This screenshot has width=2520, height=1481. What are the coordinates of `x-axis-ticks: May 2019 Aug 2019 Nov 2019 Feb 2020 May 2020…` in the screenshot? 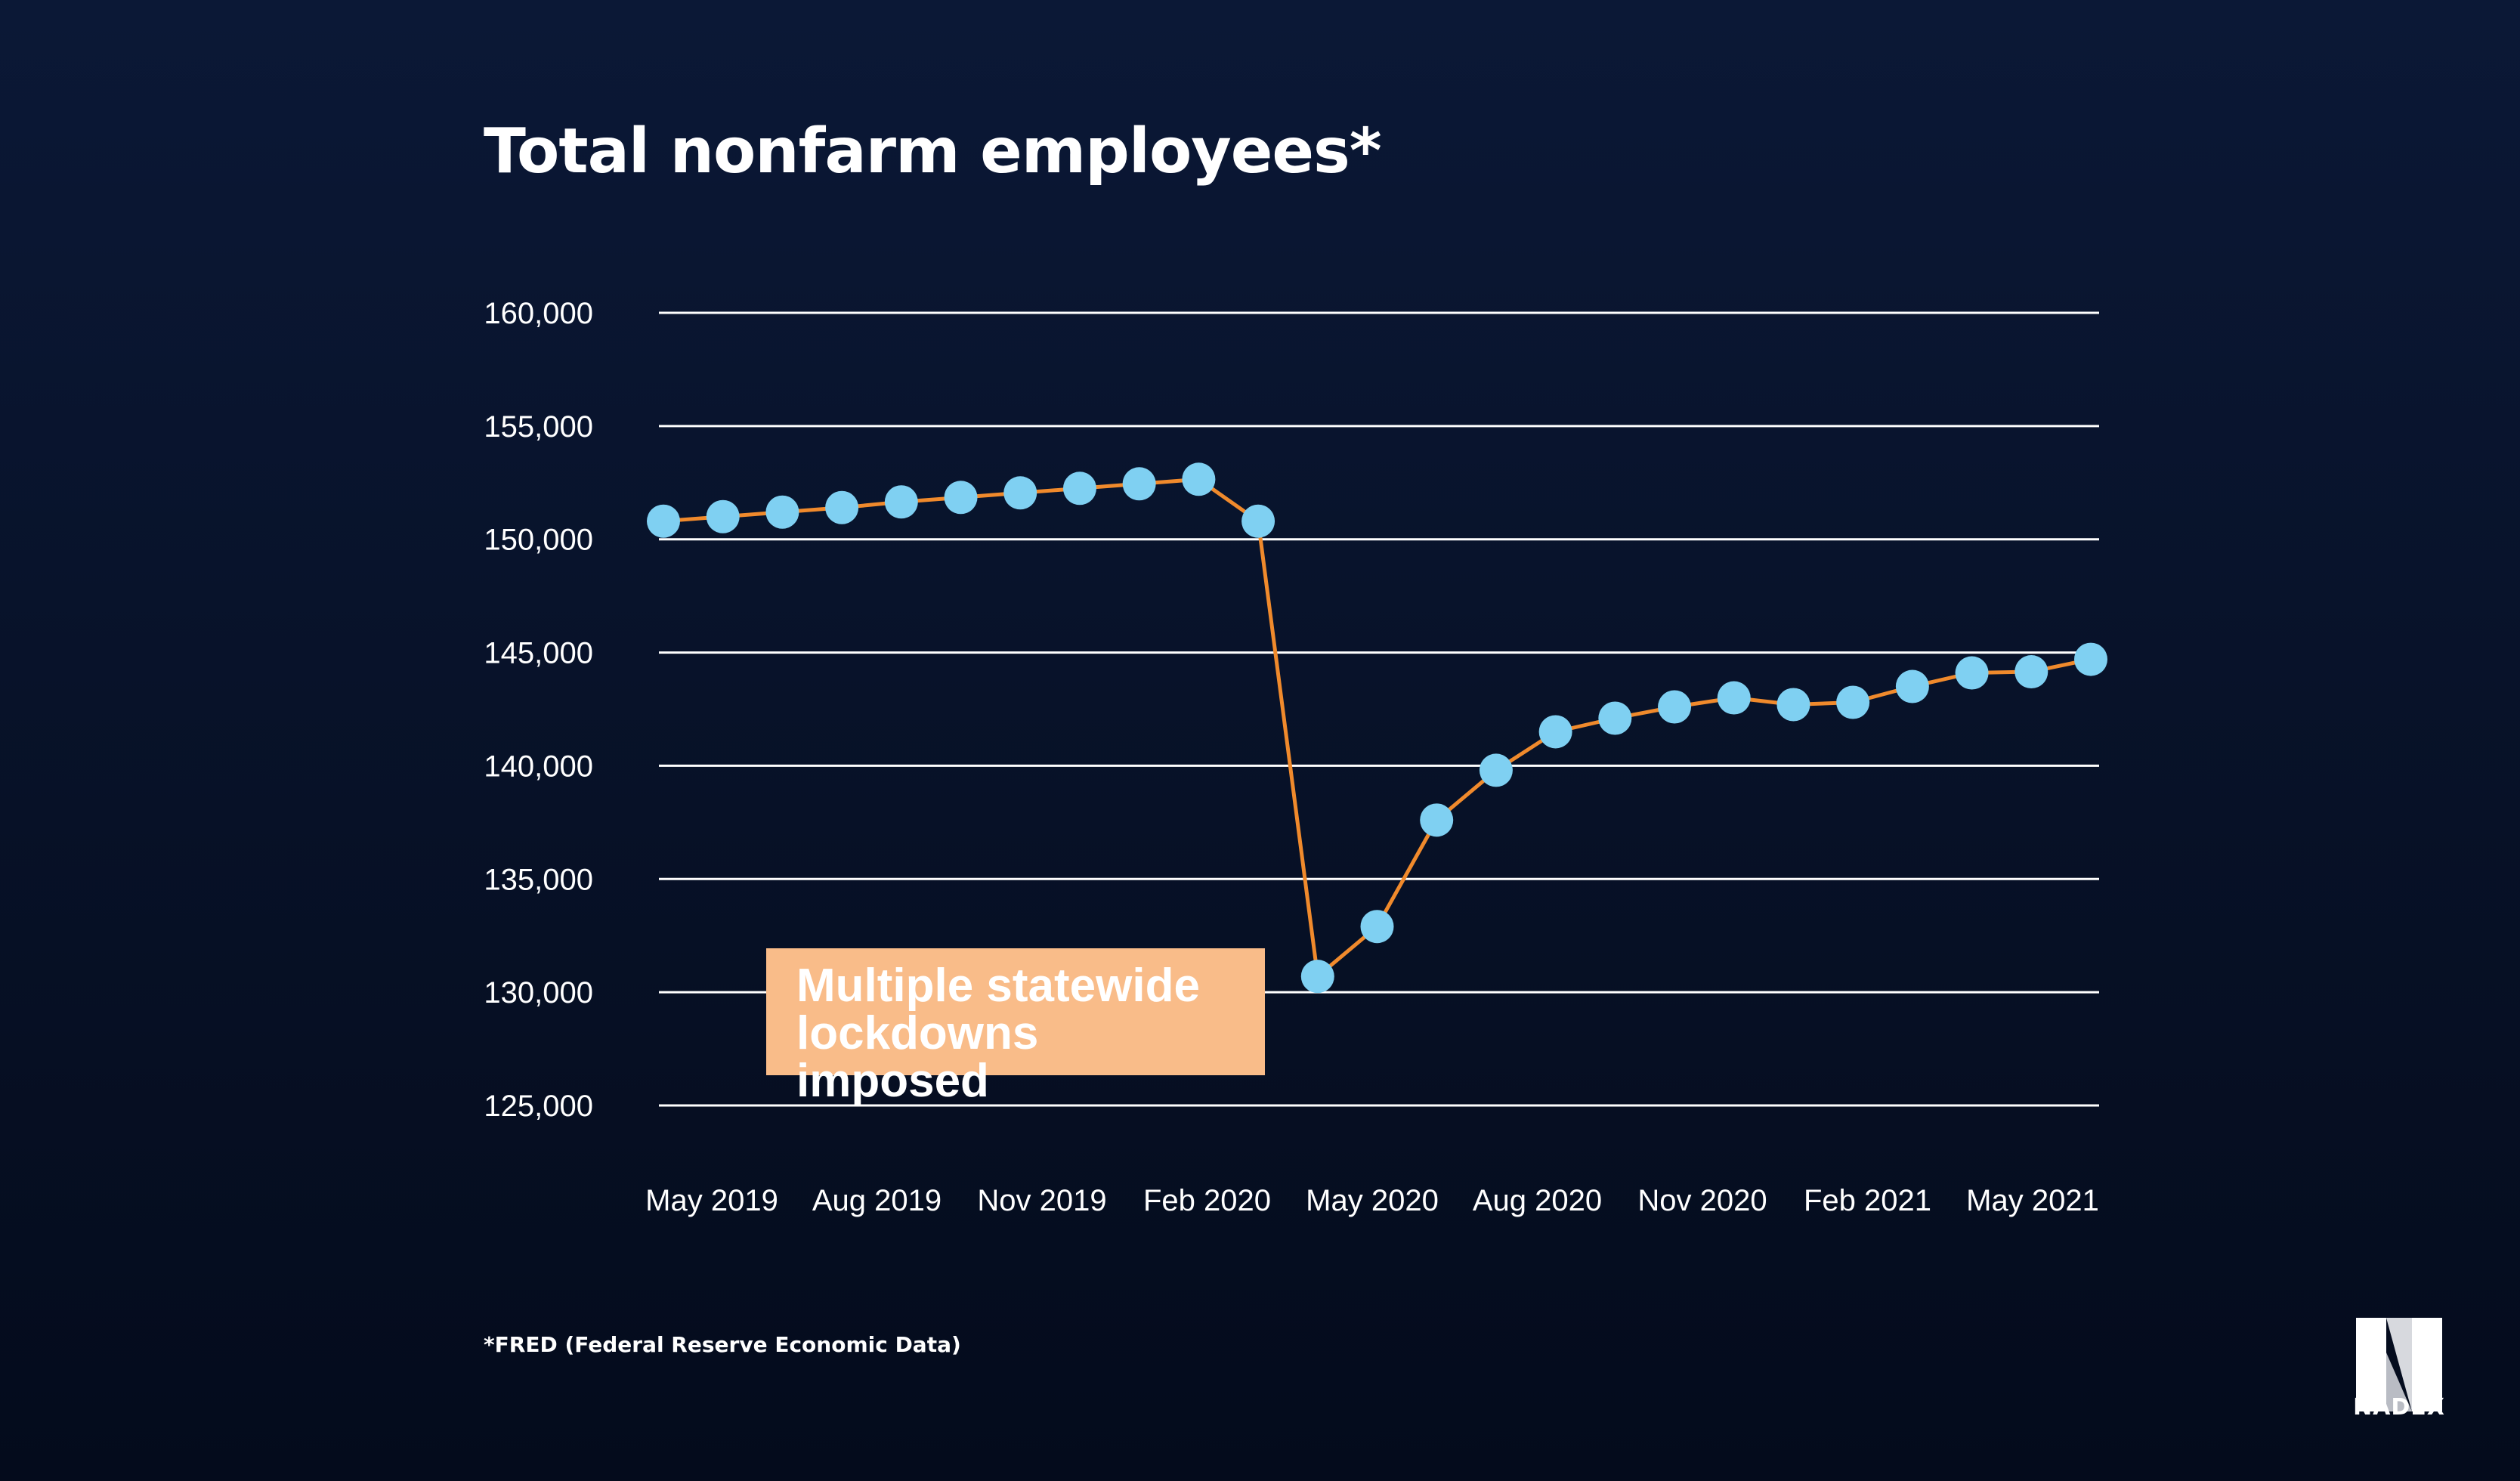 It's located at (1372, 1200).